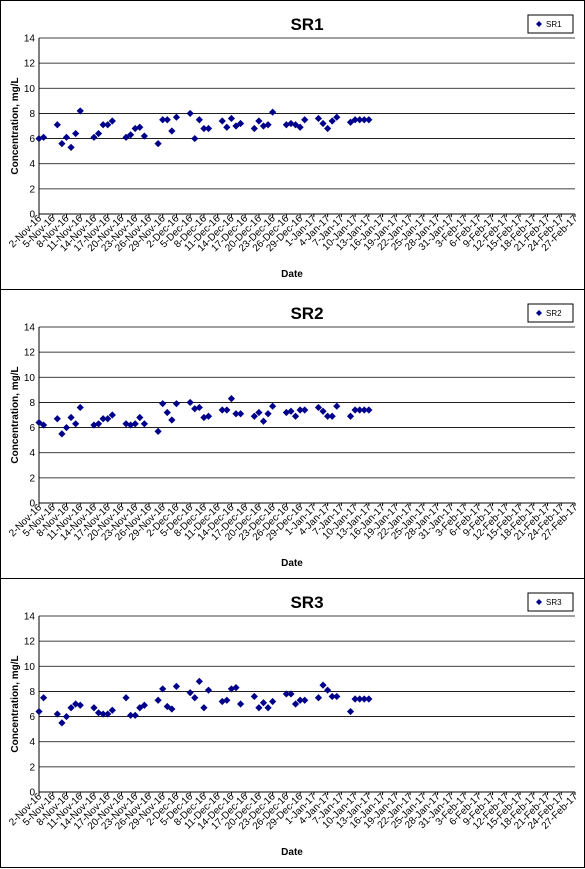 The width and height of the screenshot is (585, 869). Describe the element at coordinates (32, 114) in the screenshot. I see `y-tick-label: 8` at that location.